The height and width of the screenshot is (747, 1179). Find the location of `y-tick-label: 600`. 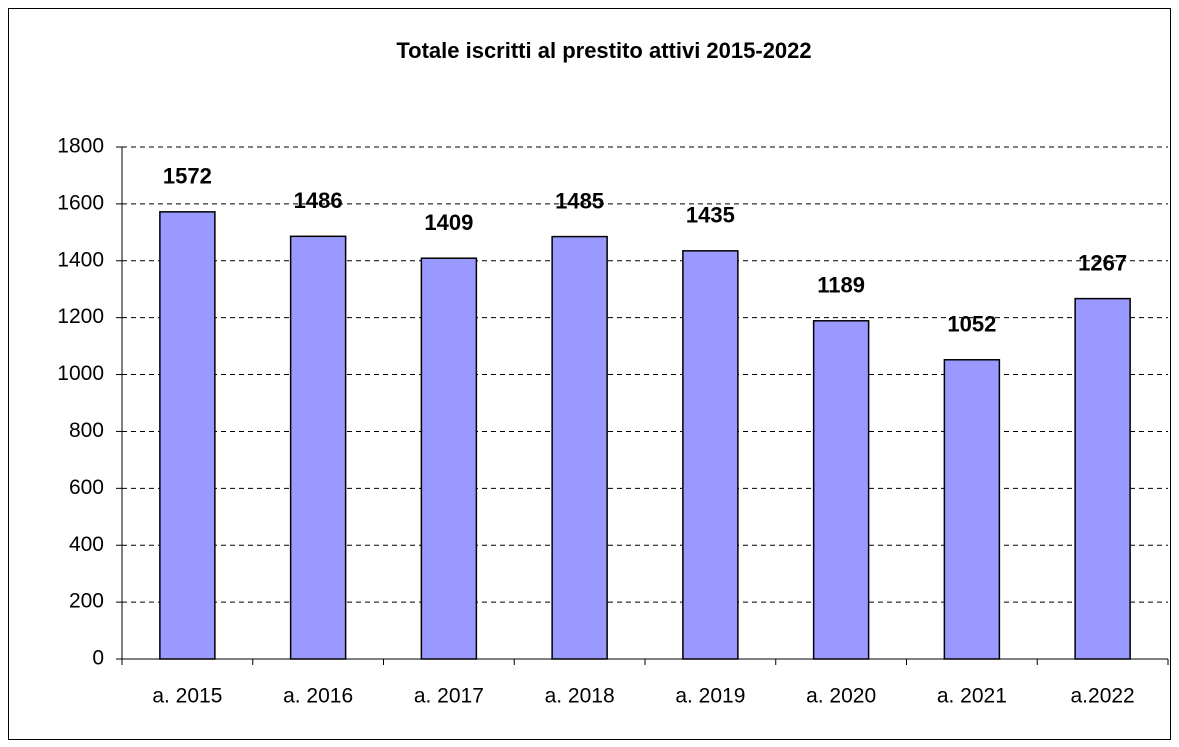

y-tick-label: 600 is located at coordinates (86, 487).